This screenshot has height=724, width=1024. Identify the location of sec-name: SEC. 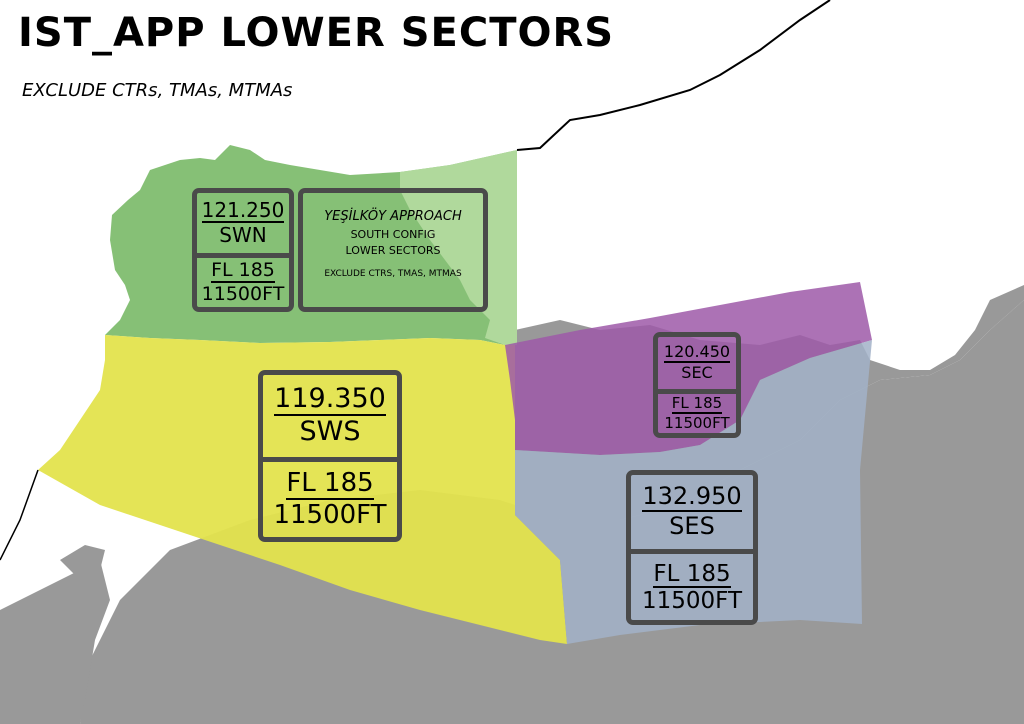
(697, 372).